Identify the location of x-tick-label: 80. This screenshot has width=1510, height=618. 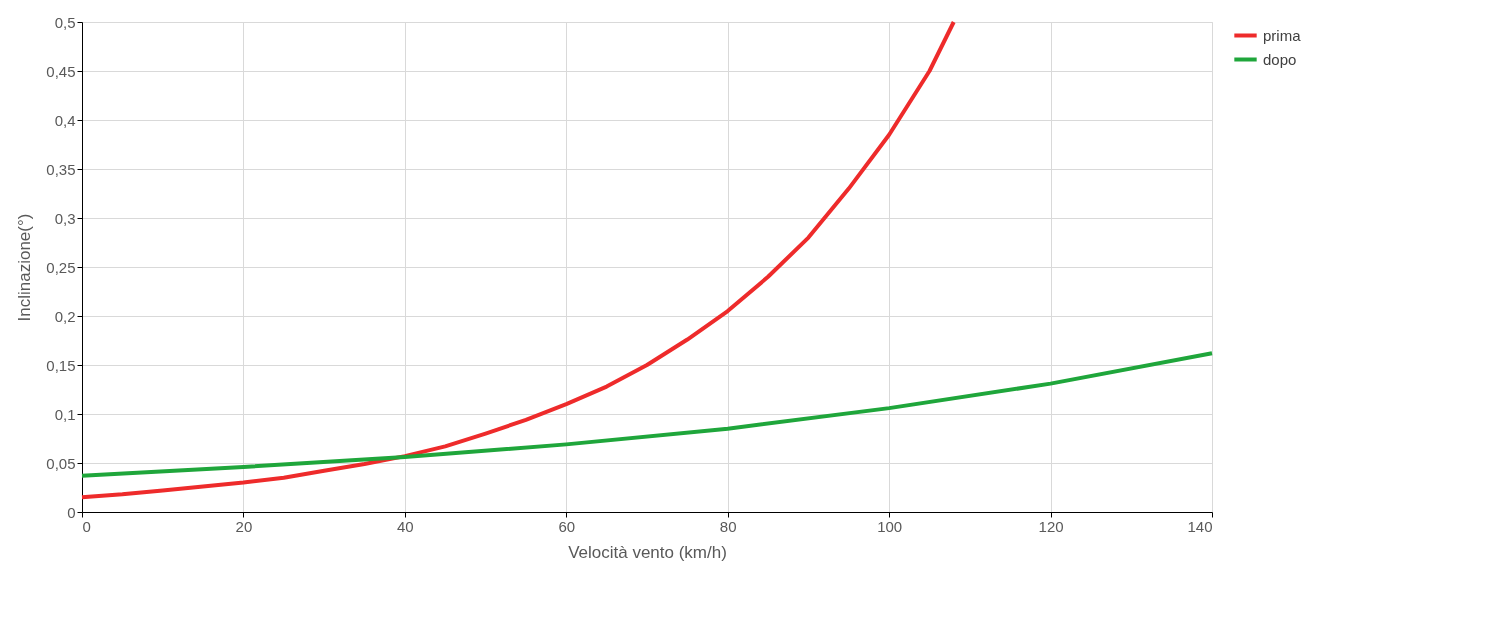
(728, 526).